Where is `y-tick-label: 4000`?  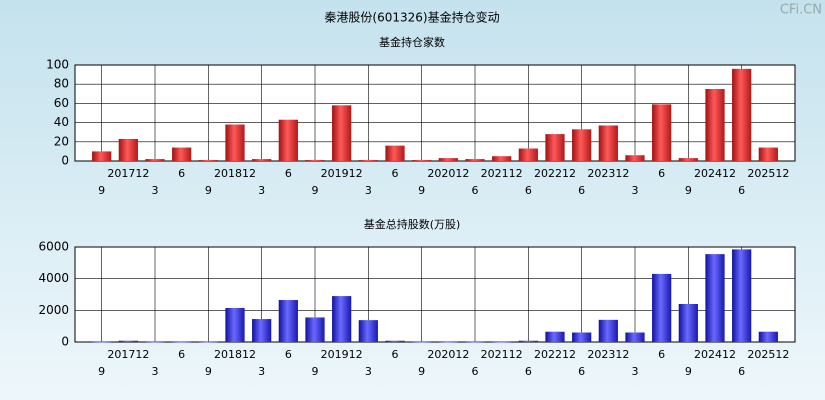
y-tick-label: 4000 is located at coordinates (53, 278).